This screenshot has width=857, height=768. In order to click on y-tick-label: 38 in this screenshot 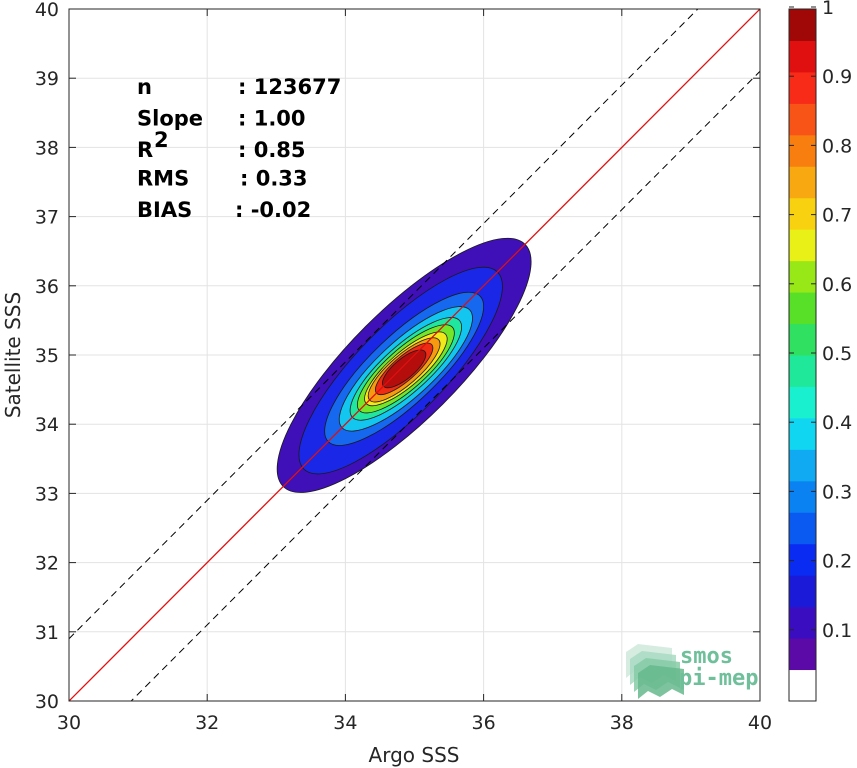, I will do `click(47, 148)`.